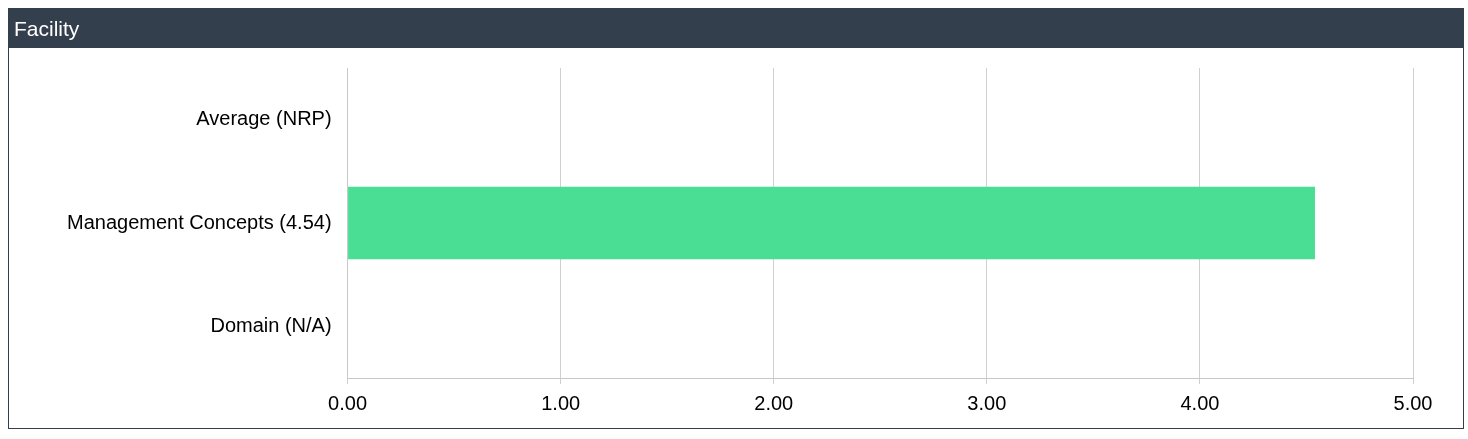  Describe the element at coordinates (736, 28) in the screenshot. I see `text: Facility` at that location.